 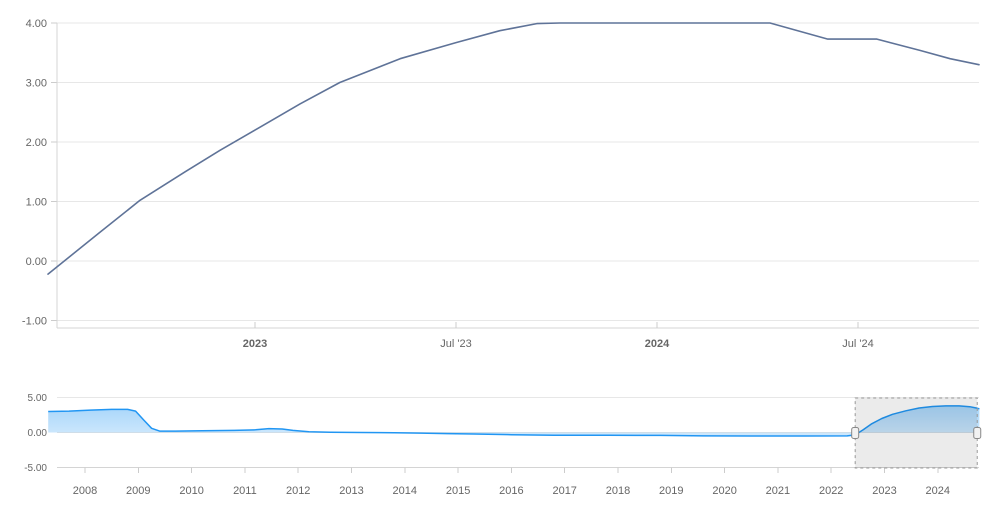 What do you see at coordinates (938, 491) in the screenshot?
I see `nav-x-axis-label: 2024` at bounding box center [938, 491].